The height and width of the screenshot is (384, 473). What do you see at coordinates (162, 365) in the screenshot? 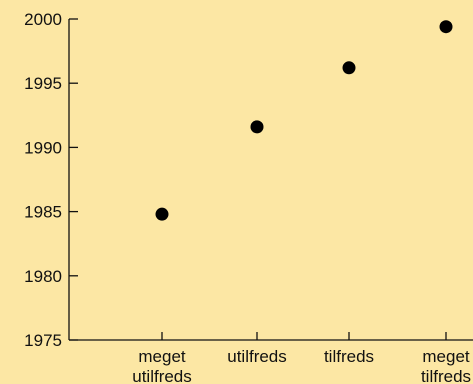
I see `x-tick-label: meget utilfreds` at bounding box center [162, 365].